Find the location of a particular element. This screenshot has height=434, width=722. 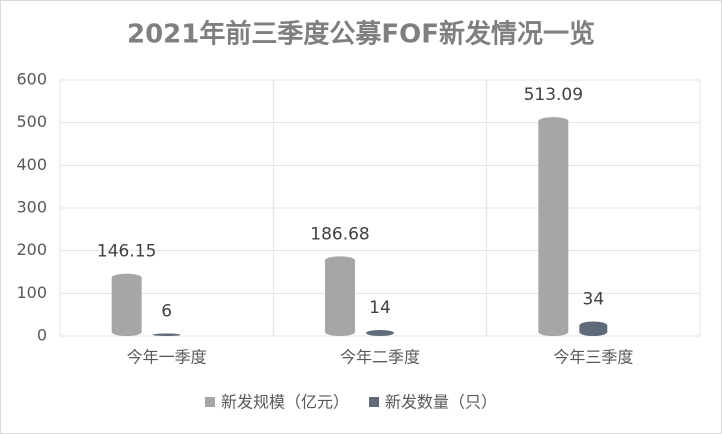

data-label: 34 is located at coordinates (594, 299).